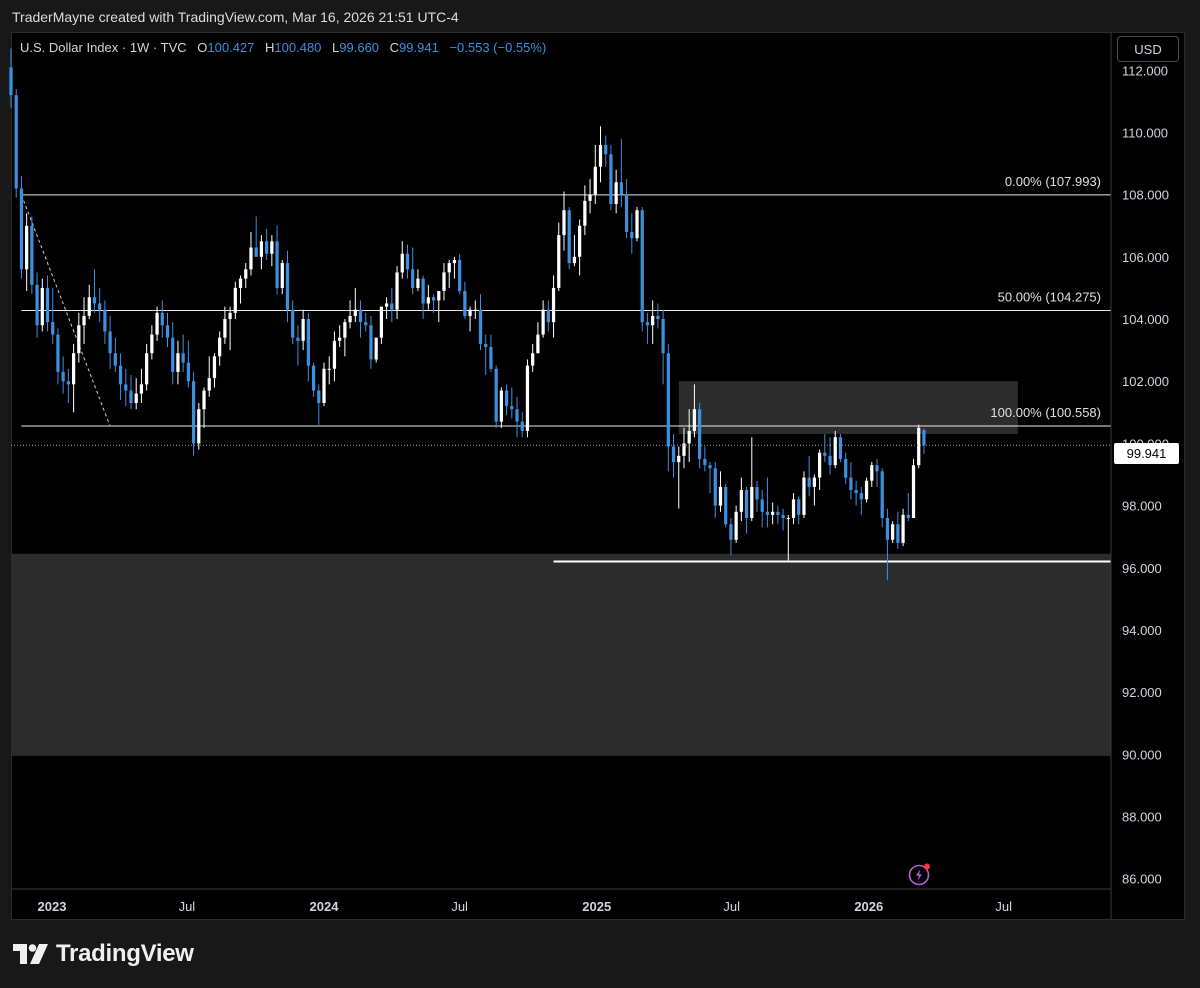 This screenshot has height=988, width=1200. I want to click on time-tick-label: Jul, so click(731, 906).